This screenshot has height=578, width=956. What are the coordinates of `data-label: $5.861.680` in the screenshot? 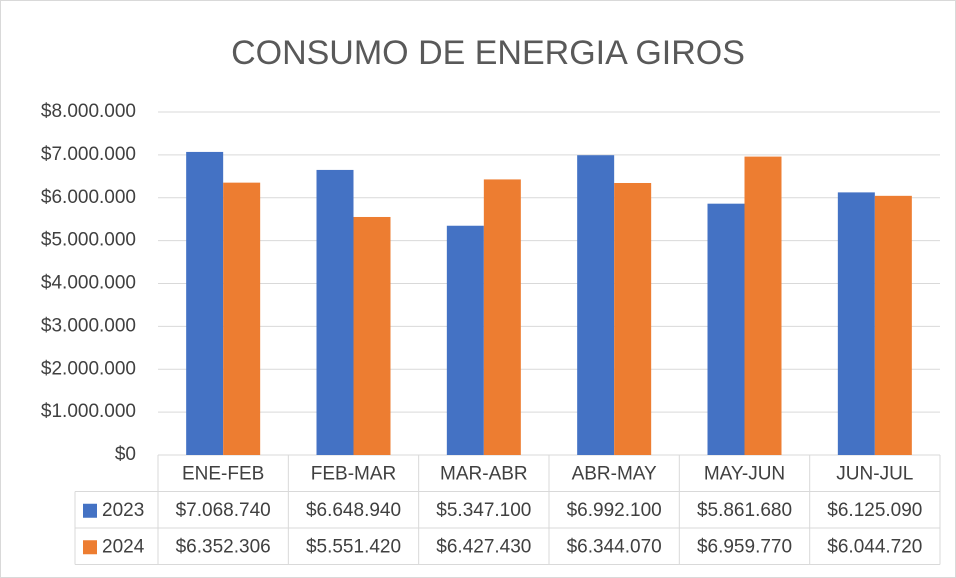 It's located at (744, 510).